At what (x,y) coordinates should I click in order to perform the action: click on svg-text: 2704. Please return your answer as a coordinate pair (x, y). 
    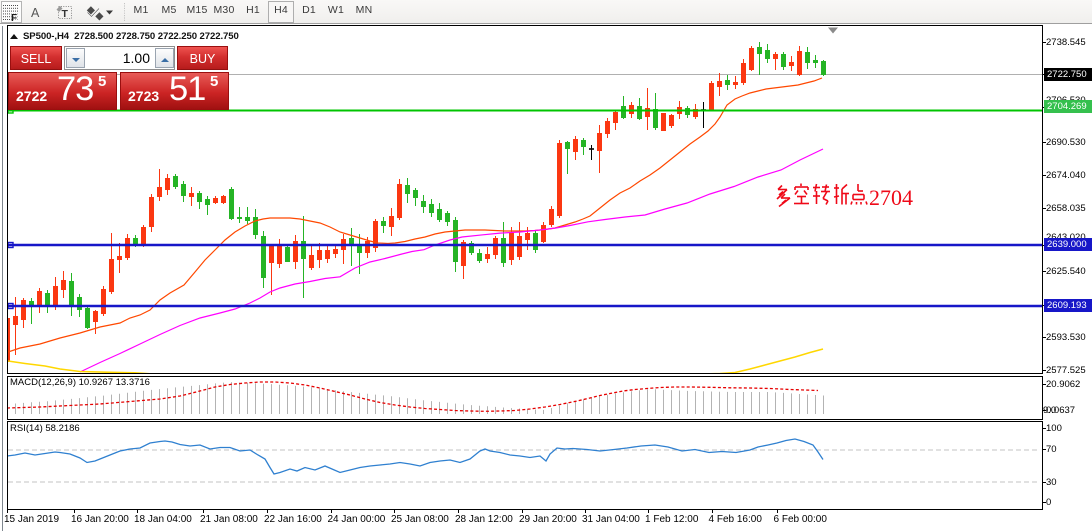
    Looking at the image, I should click on (891, 197).